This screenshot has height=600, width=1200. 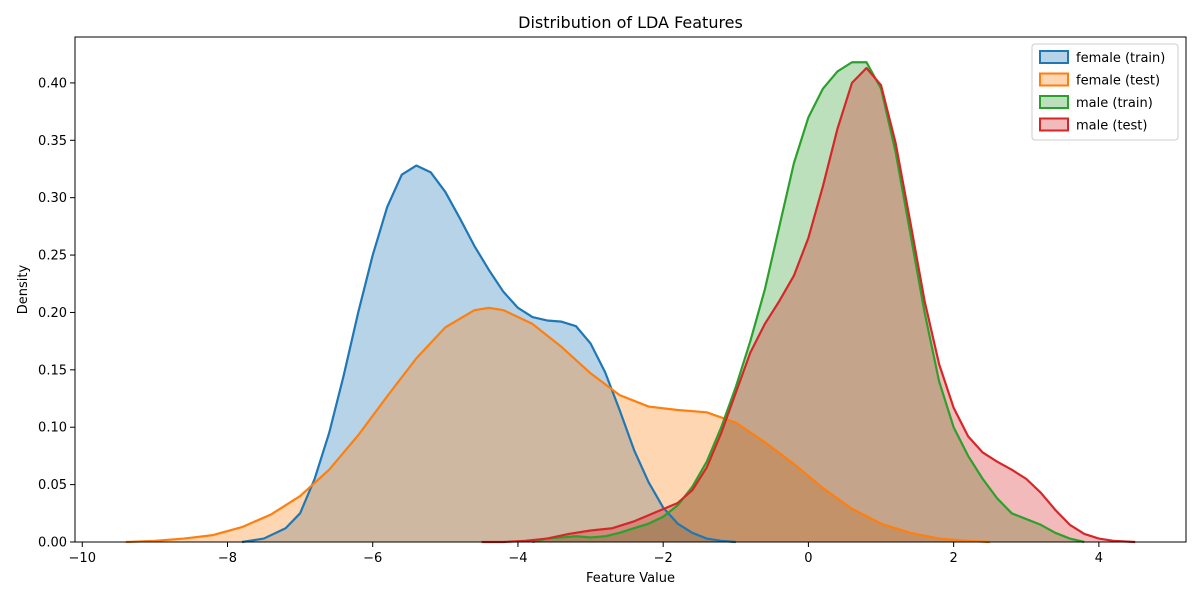 What do you see at coordinates (1114, 103) in the screenshot?
I see `legend-label: male (train)` at bounding box center [1114, 103].